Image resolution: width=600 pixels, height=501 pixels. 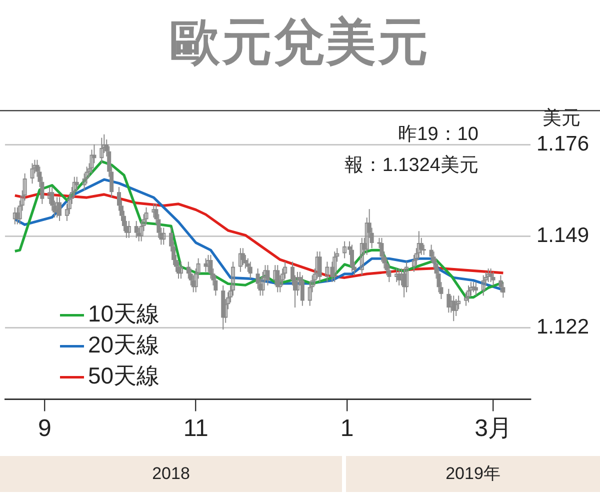 I want to click on annotation: 昨19：10, so click(x=438, y=134).